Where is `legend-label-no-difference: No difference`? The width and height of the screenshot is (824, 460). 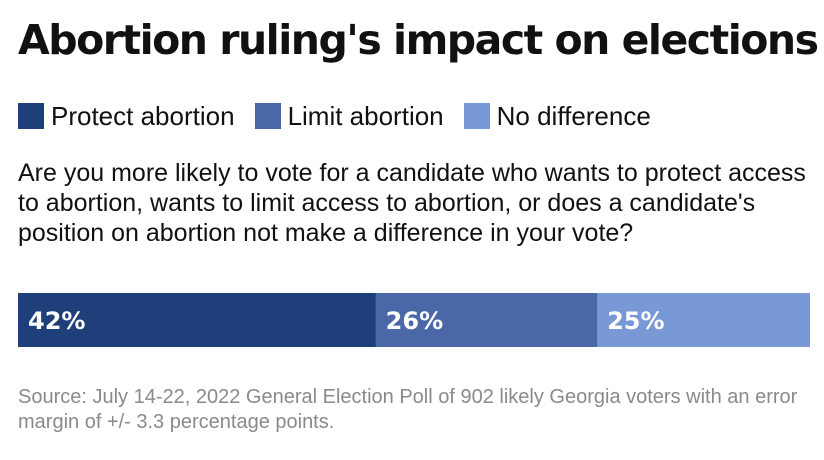
legend-label-no-difference: No difference is located at coordinates (573, 116).